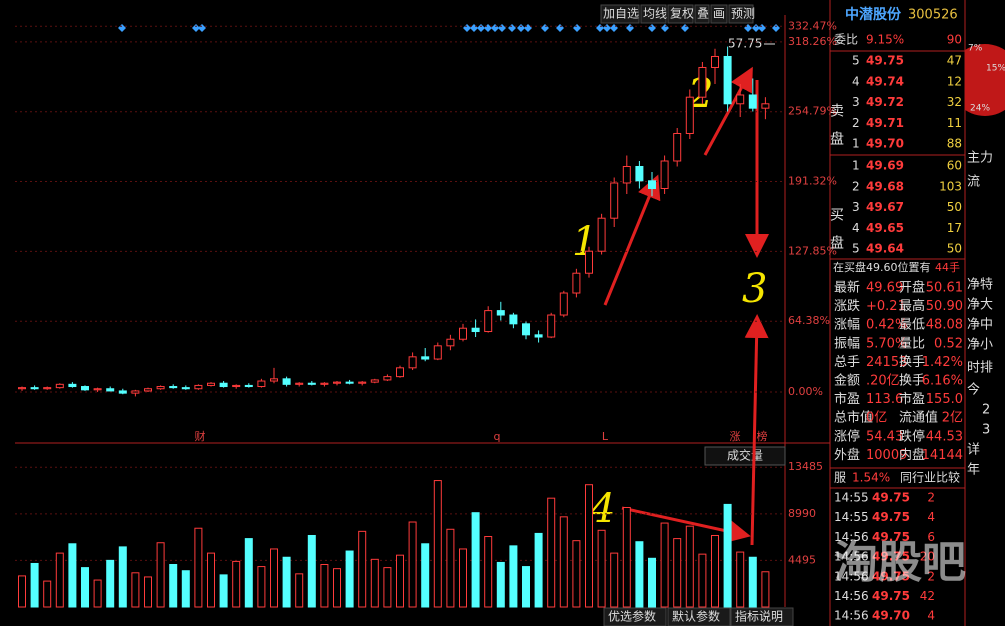  What do you see at coordinates (980, 158) in the screenshot?
I see `side-label: 主力` at bounding box center [980, 158].